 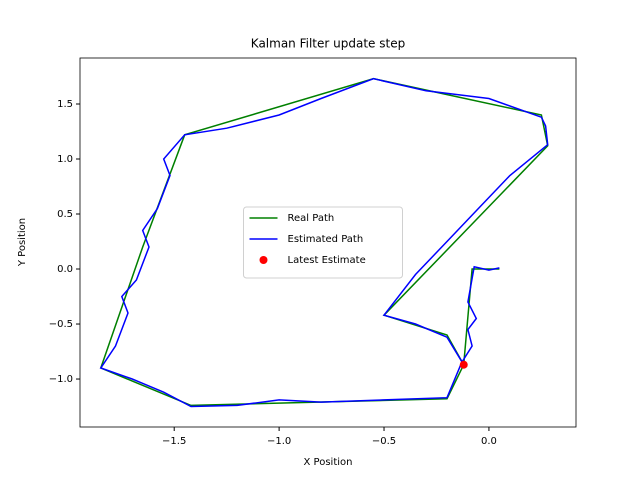 What do you see at coordinates (65, 104) in the screenshot?
I see `y-tick-label: 1.5` at bounding box center [65, 104].